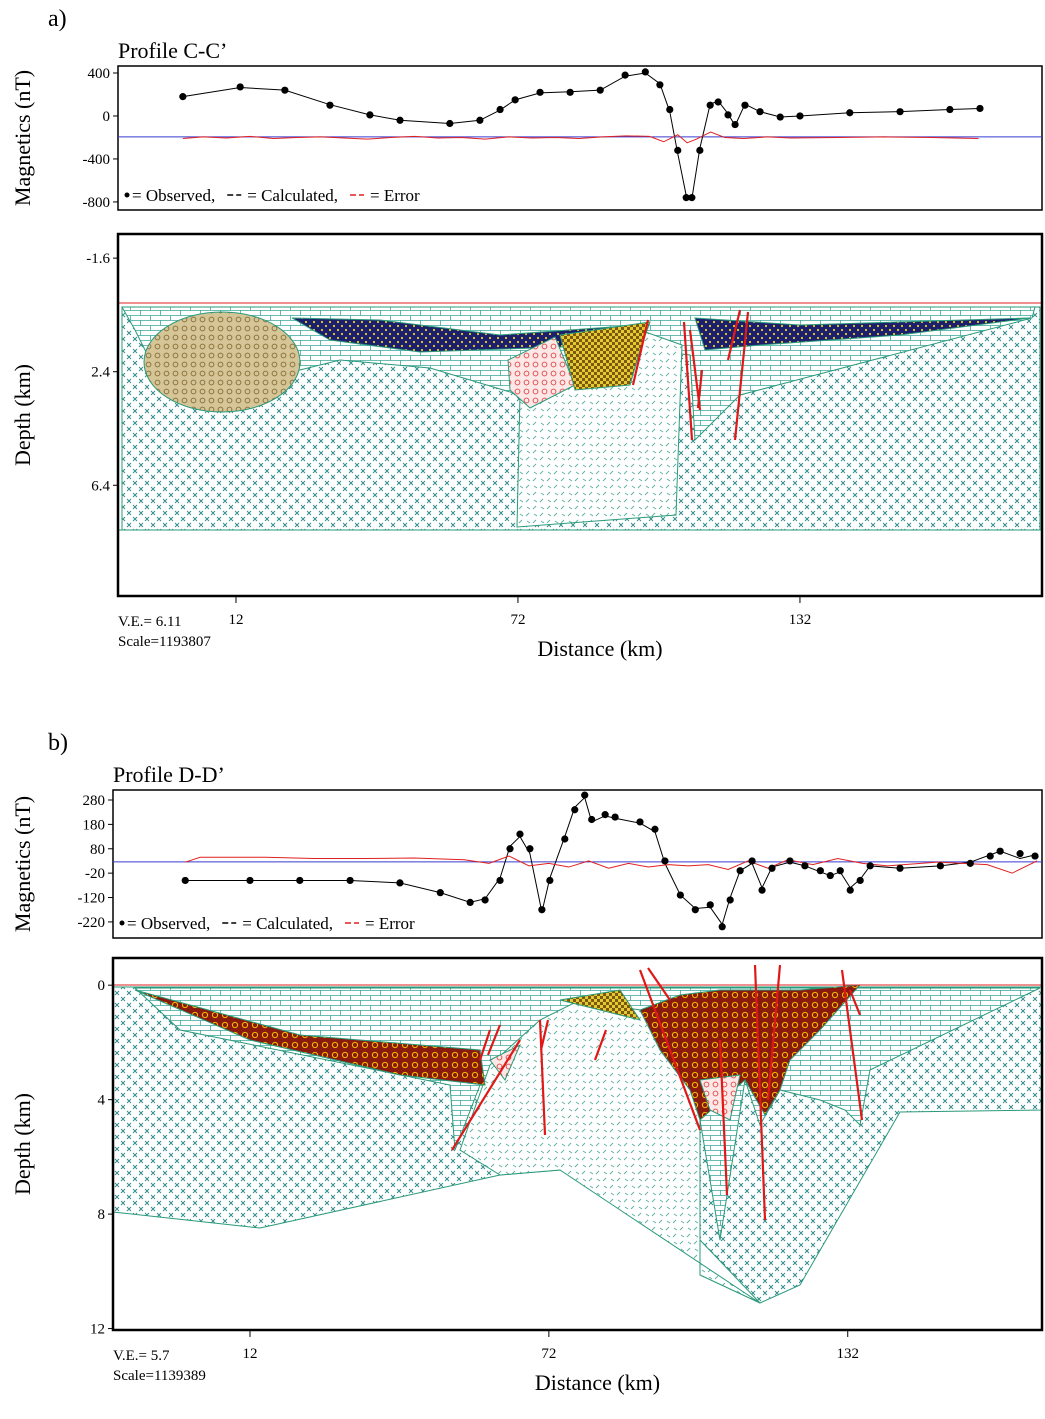 The image size is (1045, 1419). What do you see at coordinates (100, 486) in the screenshot?
I see `y-tick-label: 6.4` at bounding box center [100, 486].